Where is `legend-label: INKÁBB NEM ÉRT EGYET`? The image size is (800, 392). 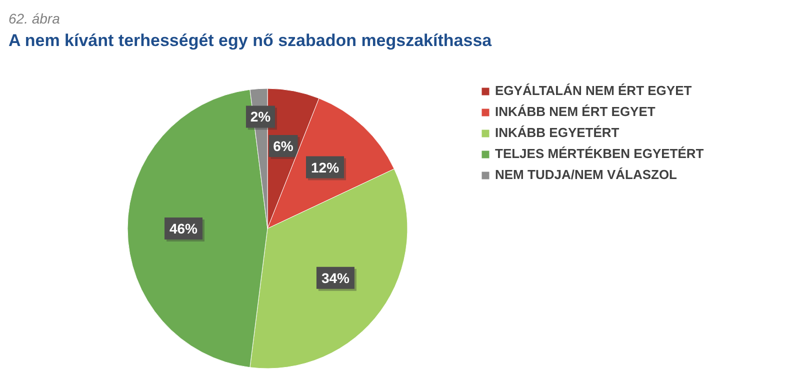
legend-label: INKÁBB NEM ÉRT EGYET is located at coordinates (575, 111).